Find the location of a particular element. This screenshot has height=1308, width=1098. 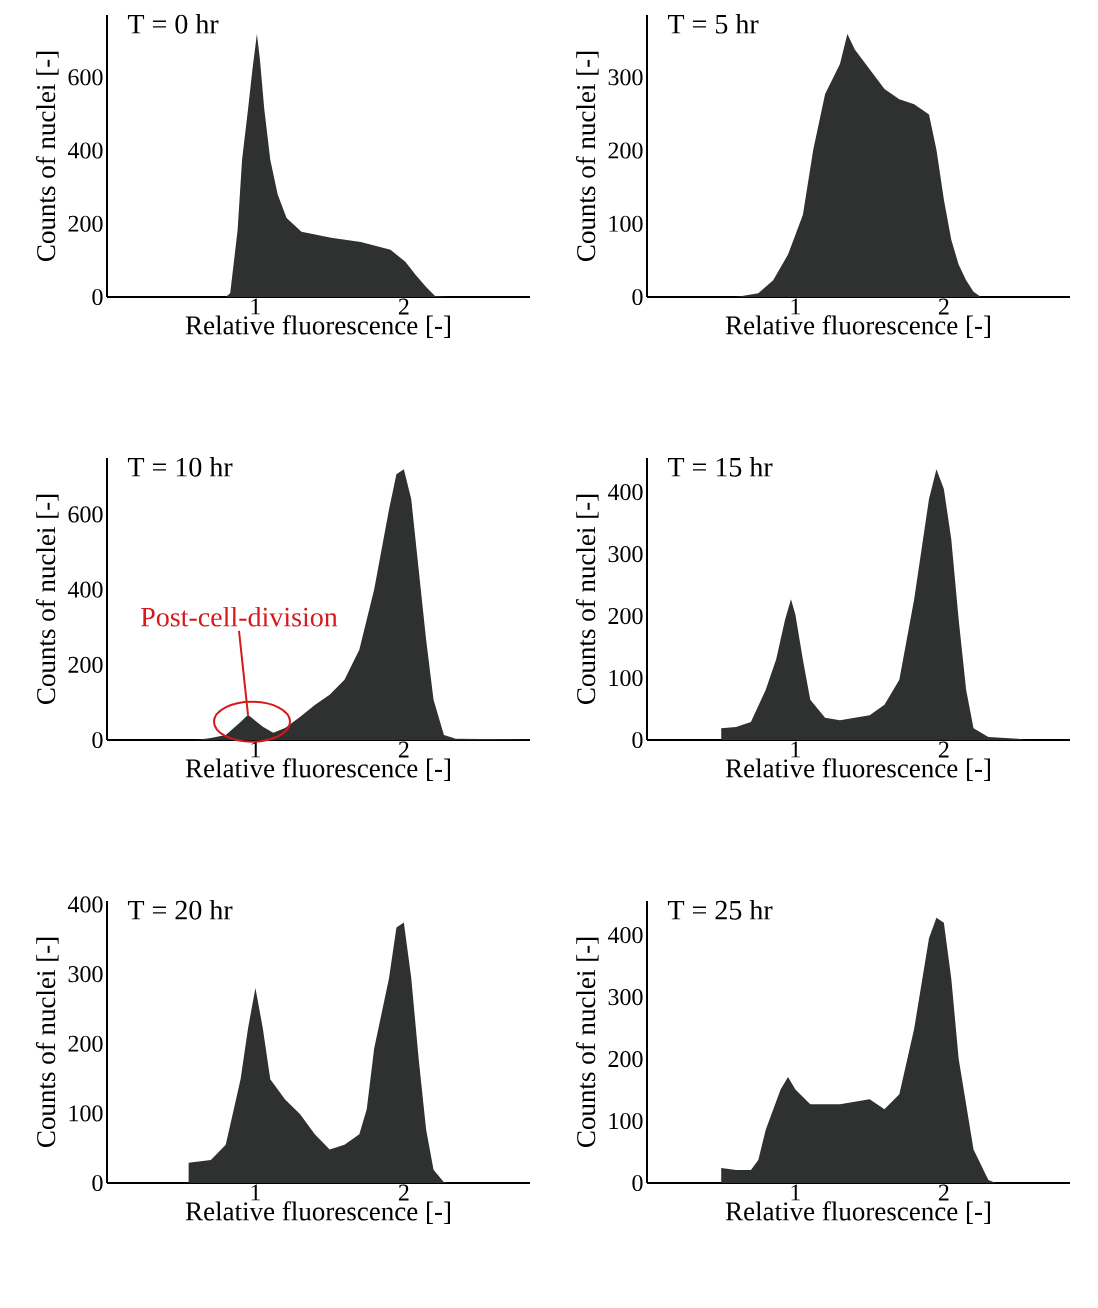

chart-title: T = 5 hr is located at coordinates (713, 23).